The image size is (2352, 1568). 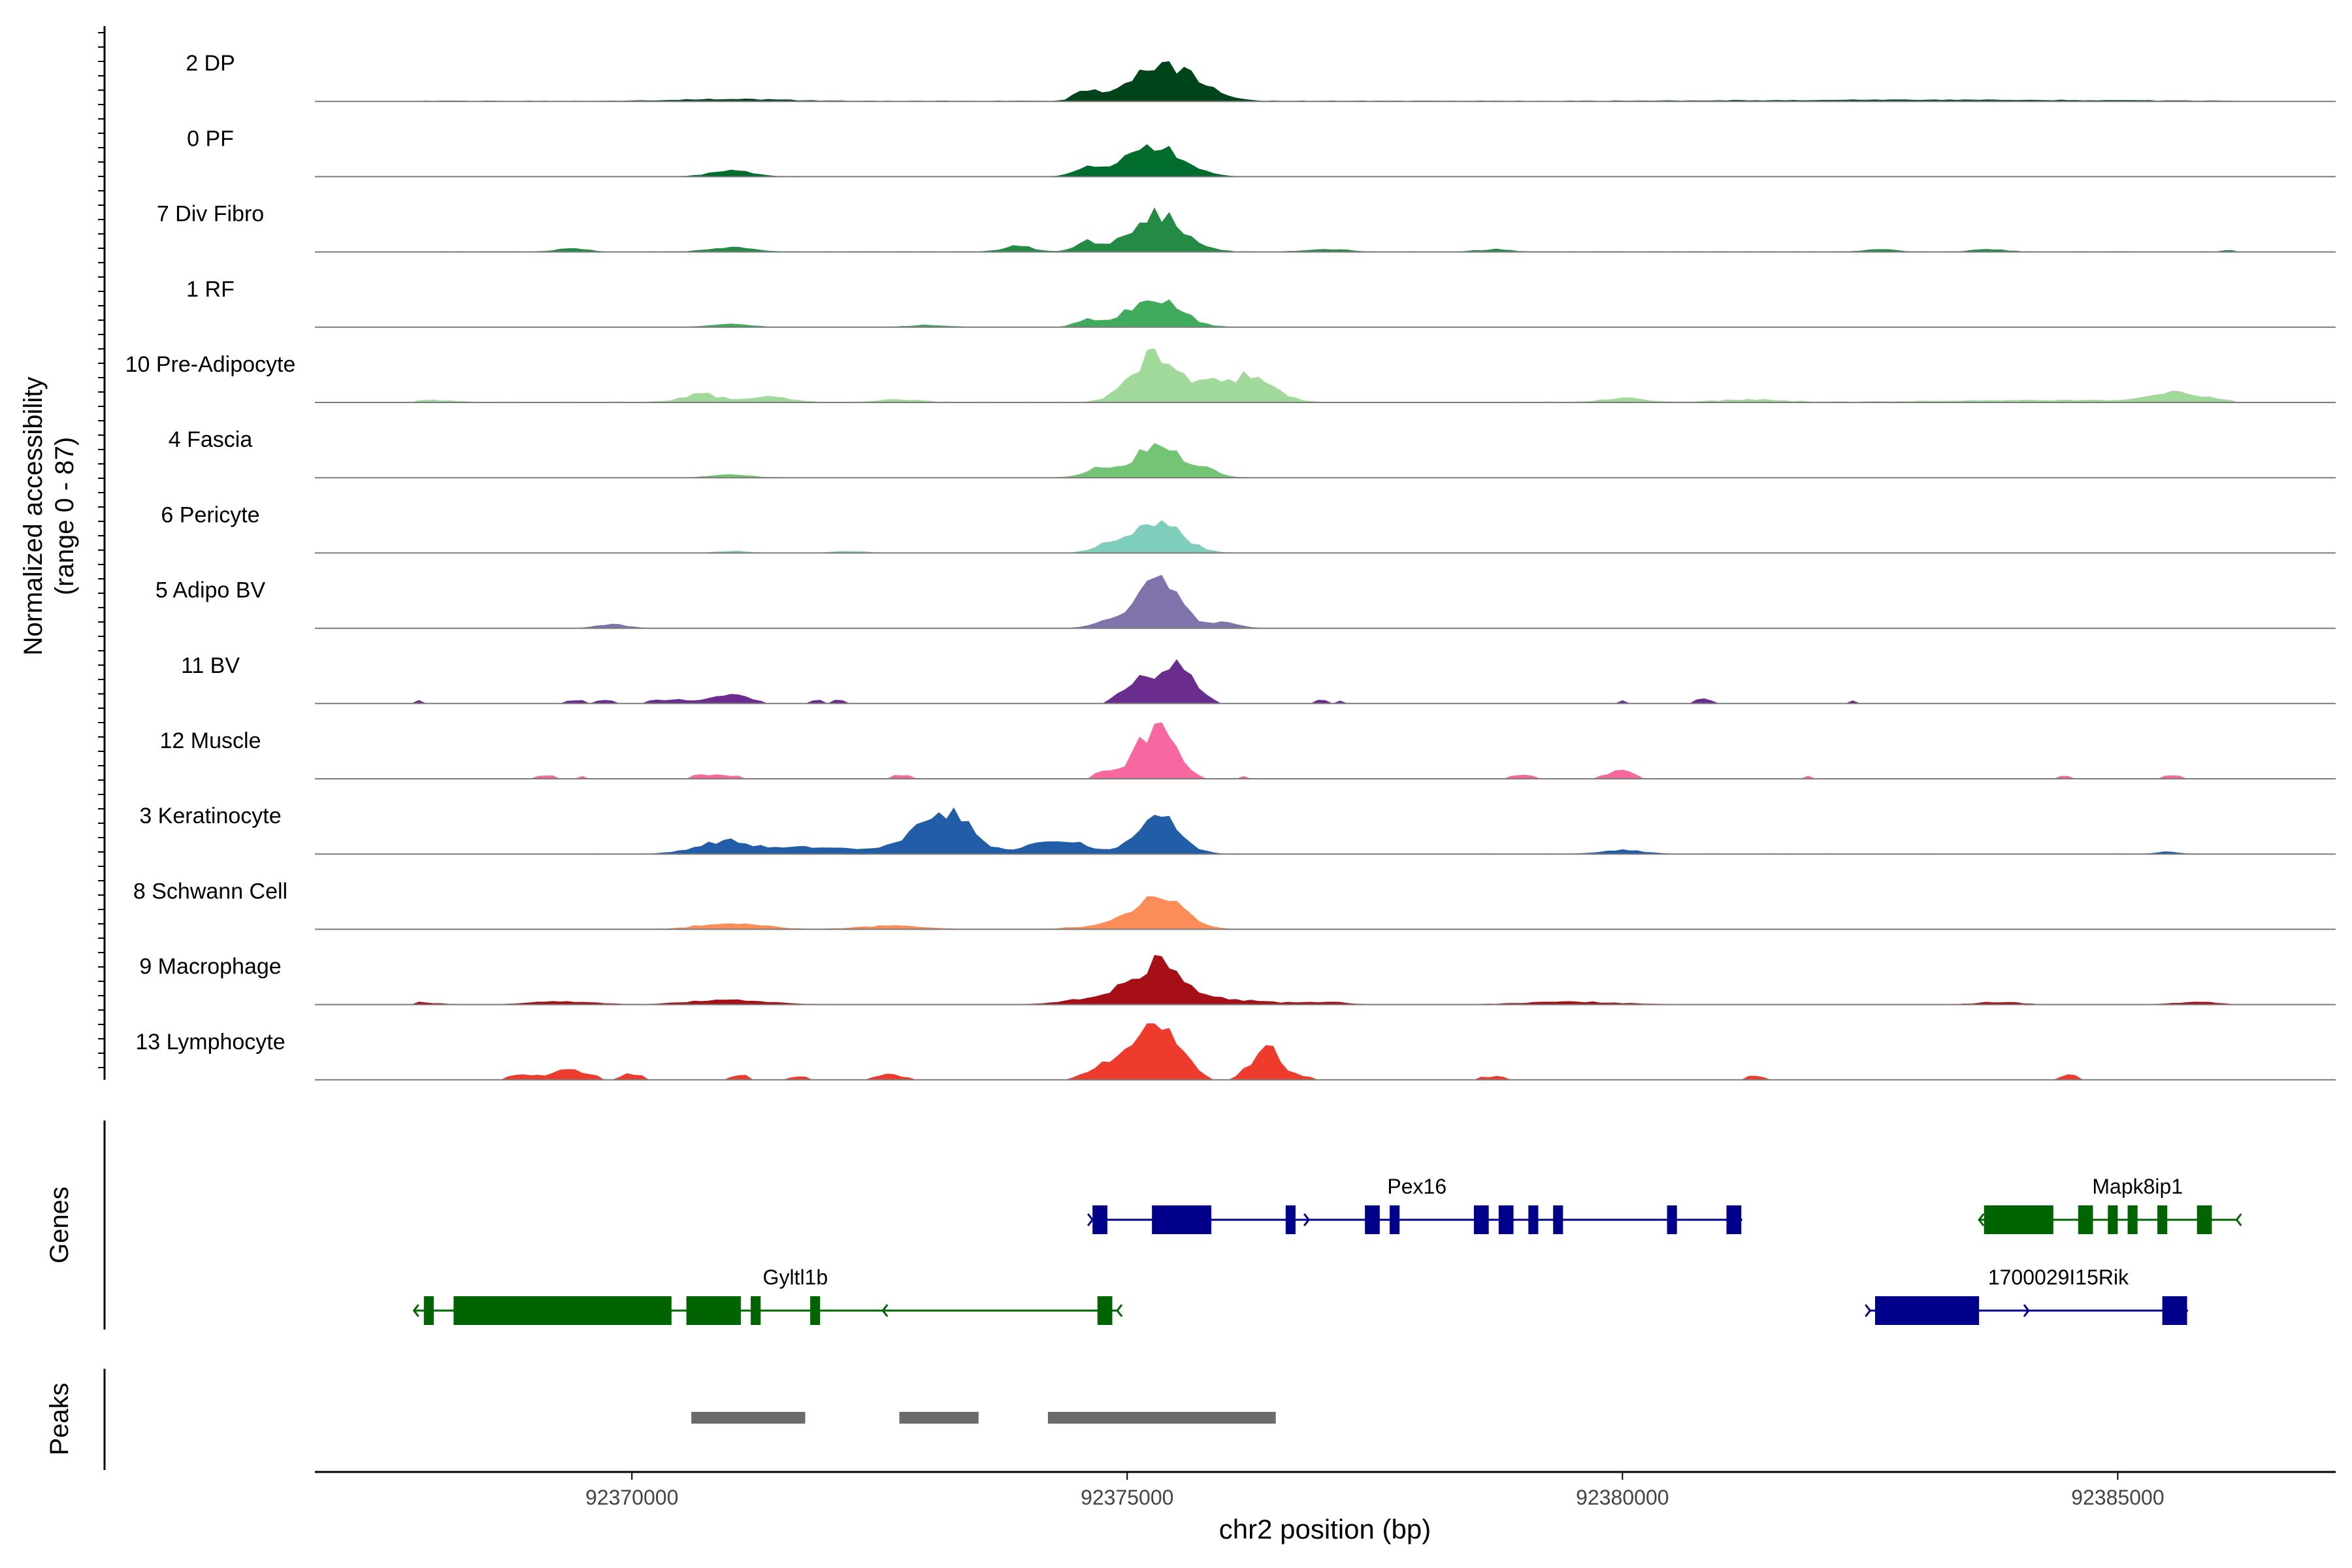 I want to click on gene-label: Pex16, so click(x=1416, y=1186).